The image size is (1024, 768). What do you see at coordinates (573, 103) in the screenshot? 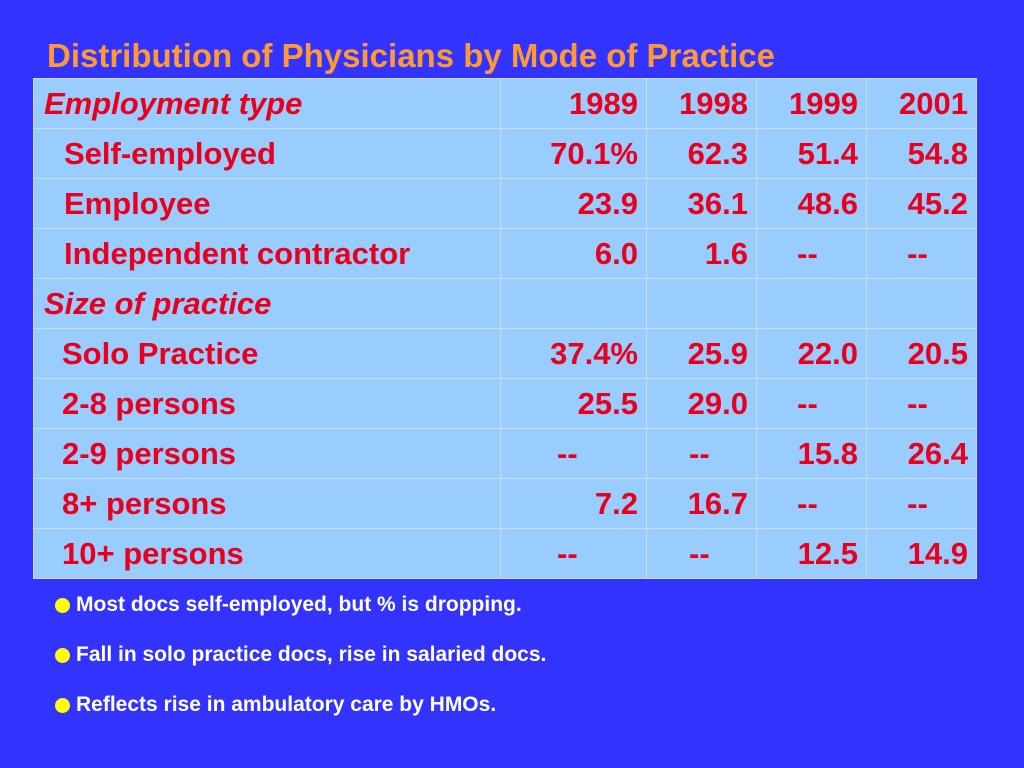
I see `header-year: 1989` at bounding box center [573, 103].